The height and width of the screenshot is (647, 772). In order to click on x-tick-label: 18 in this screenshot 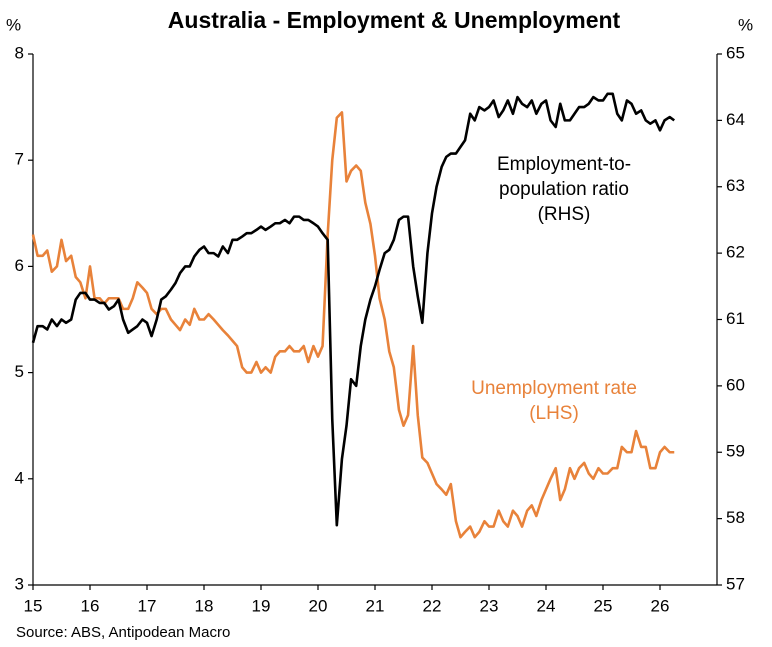, I will do `click(204, 605)`.